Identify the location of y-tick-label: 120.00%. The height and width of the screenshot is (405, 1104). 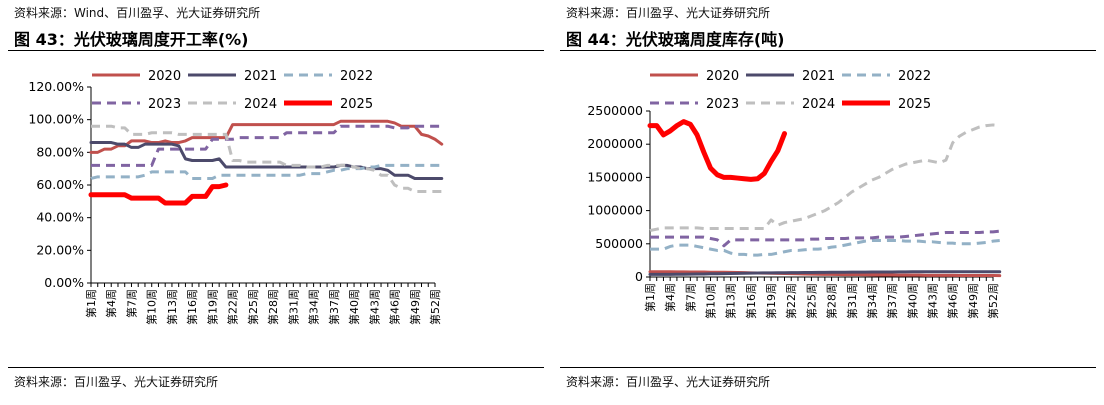
(56, 86).